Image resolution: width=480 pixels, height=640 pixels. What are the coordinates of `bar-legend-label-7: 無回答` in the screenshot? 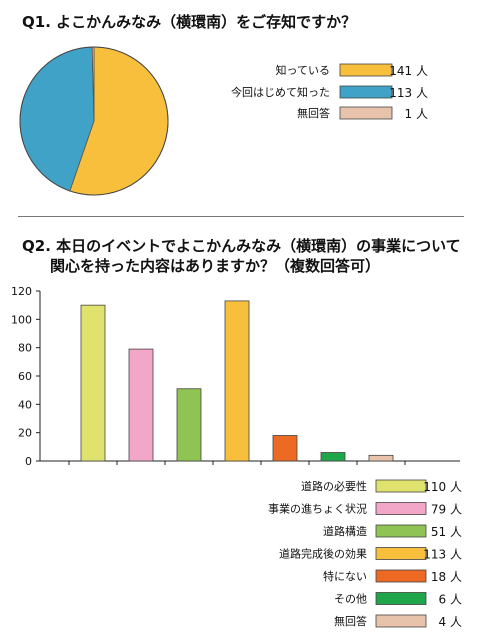 It's located at (350, 621).